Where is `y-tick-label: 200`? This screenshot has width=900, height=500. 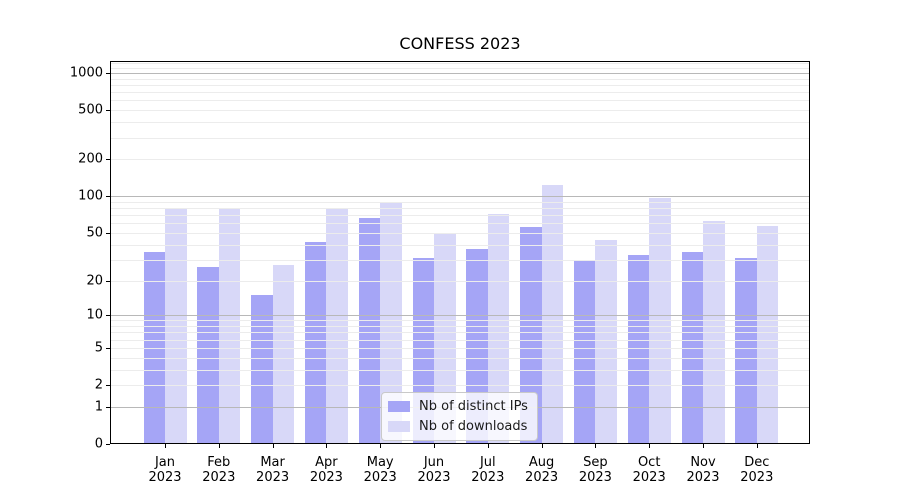
y-tick-label: 200 is located at coordinates (90, 159).